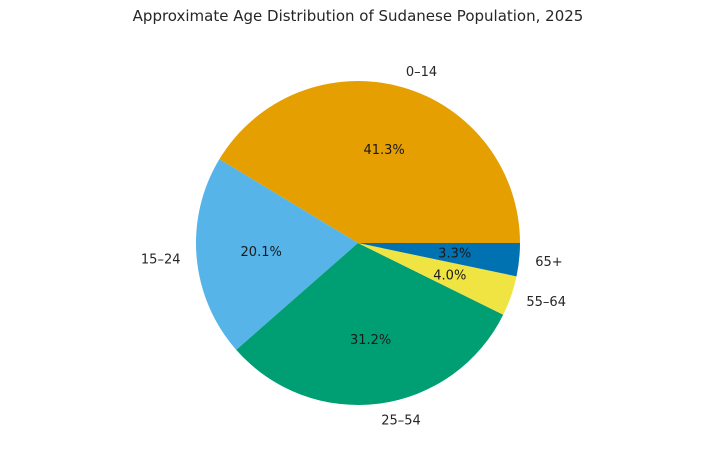  What do you see at coordinates (454, 254) in the screenshot?
I see `slice-pct-label: 3.3%` at bounding box center [454, 254].